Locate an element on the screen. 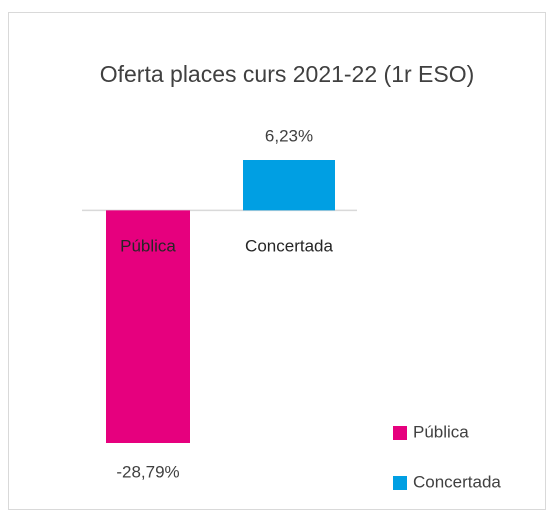 The width and height of the screenshot is (547, 516). category-label: Pública is located at coordinates (148, 245).